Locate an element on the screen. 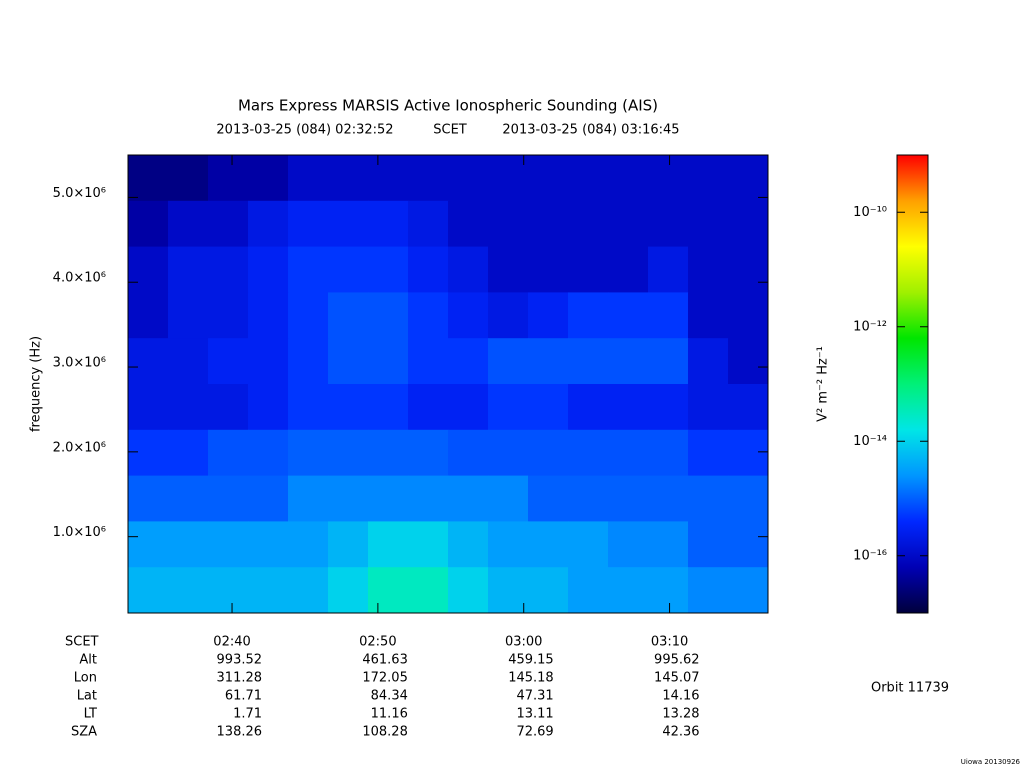 Image resolution: width=1024 pixels, height=768 pixels. y-axis-label: frequency (Hz) is located at coordinates (36, 384).